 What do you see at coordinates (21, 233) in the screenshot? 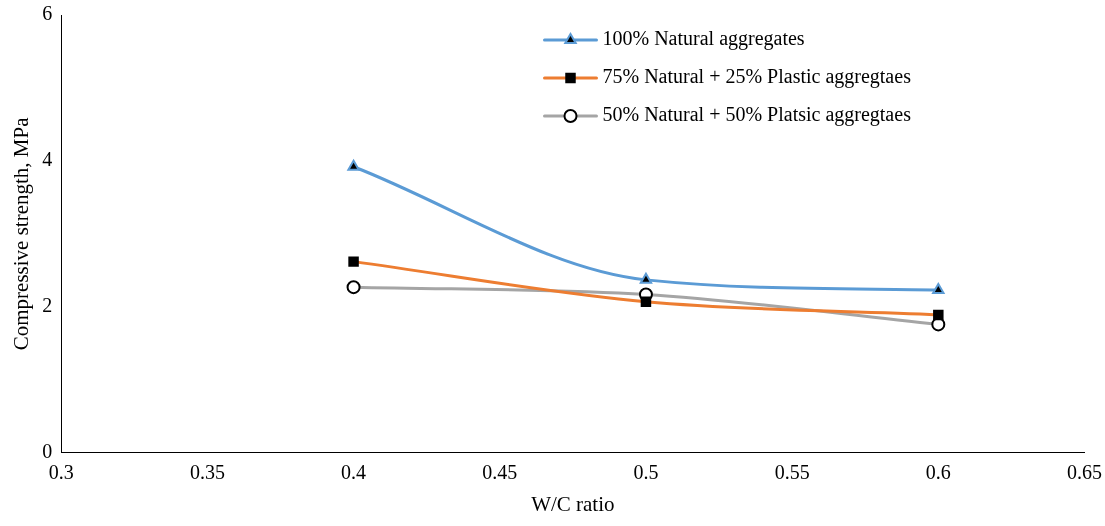
I see `y-axis-title: Compressive strength, MPa` at bounding box center [21, 233].